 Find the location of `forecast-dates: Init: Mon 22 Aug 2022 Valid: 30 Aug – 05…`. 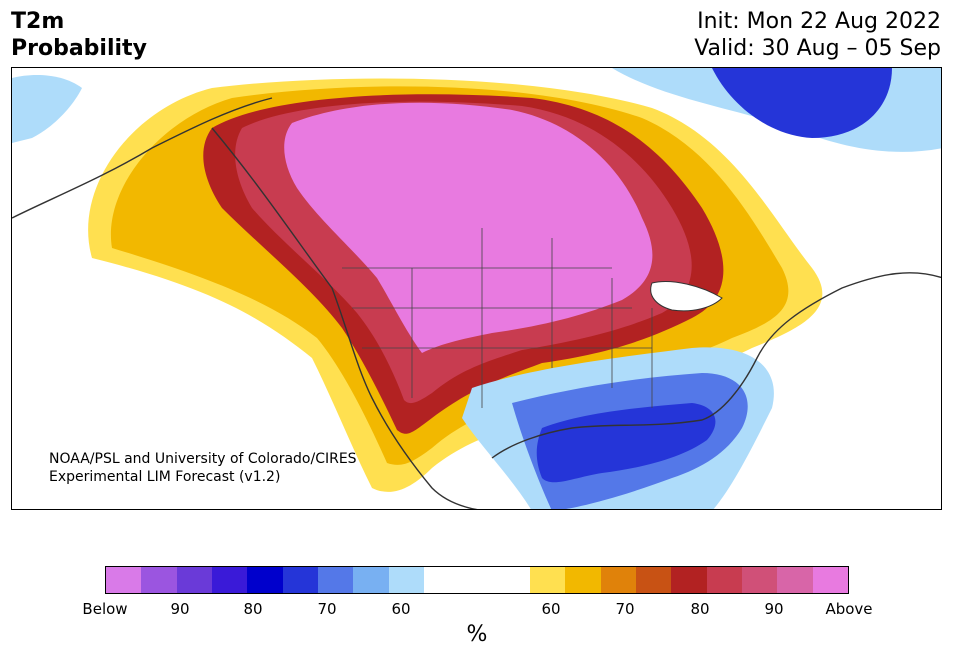

forecast-dates: Init: Mon 22 Aug 2022 Valid: 30 Aug – 05… is located at coordinates (817, 35).